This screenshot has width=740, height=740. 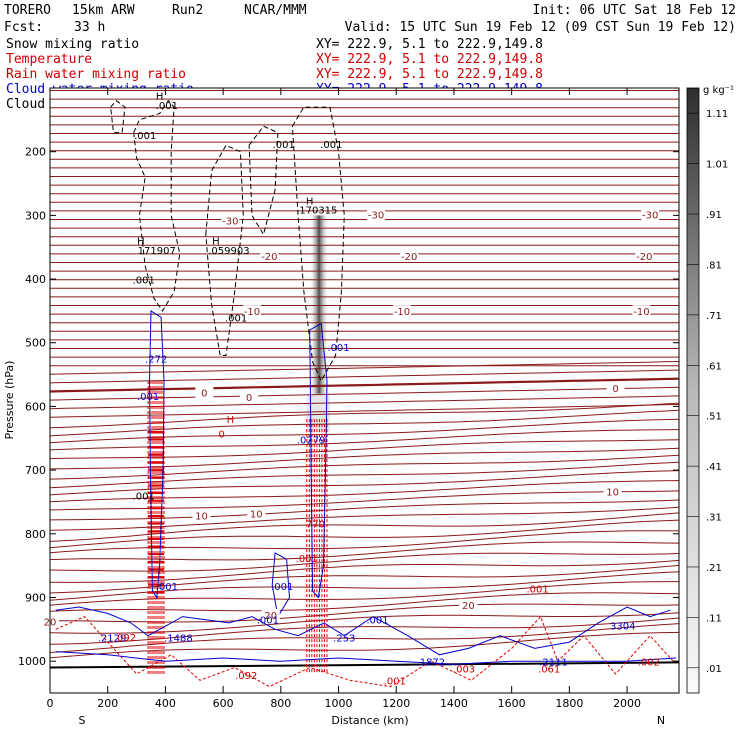 What do you see at coordinates (364, 665) in the screenshot?
I see `ground-line` at bounding box center [364, 665].